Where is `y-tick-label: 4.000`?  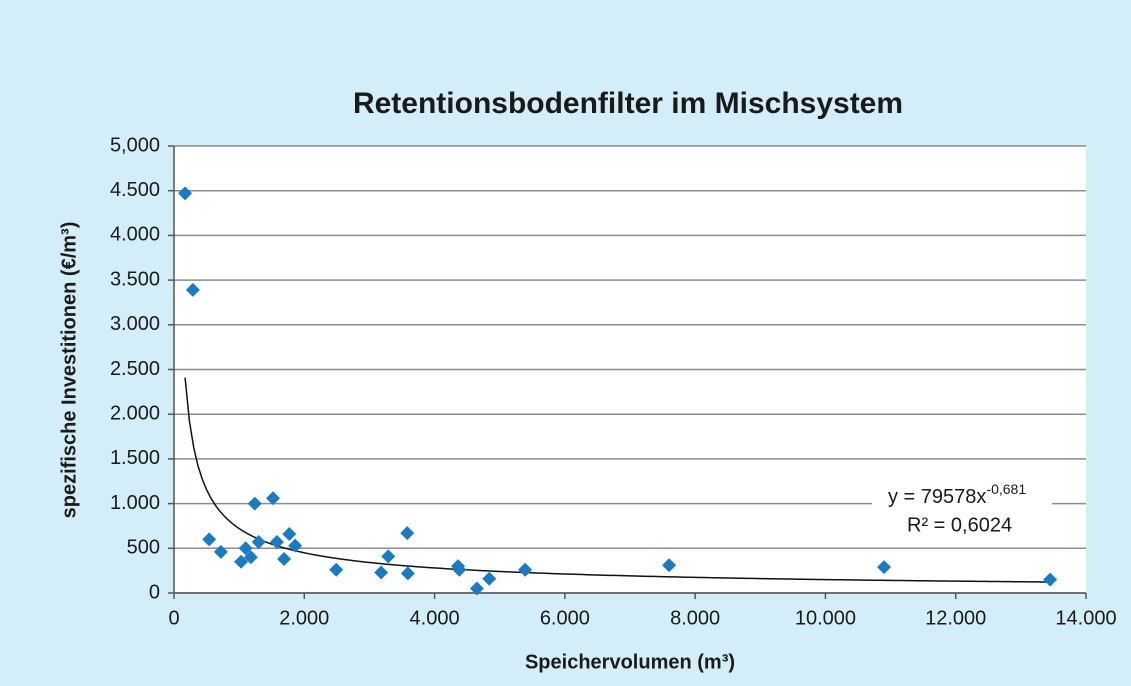 y-tick-label: 4.000 is located at coordinates (135, 235).